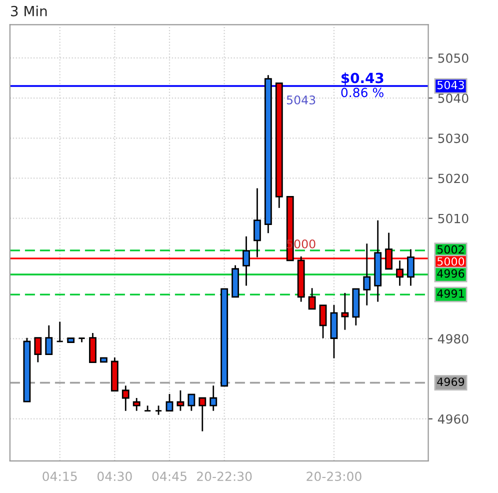 The width and height of the screenshot is (498, 493). What do you see at coordinates (453, 419) in the screenshot?
I see `y-tick-label: 4960` at bounding box center [453, 419].